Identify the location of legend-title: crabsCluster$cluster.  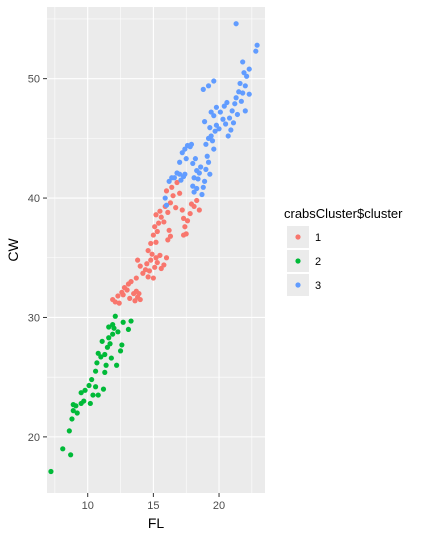
(343, 213).